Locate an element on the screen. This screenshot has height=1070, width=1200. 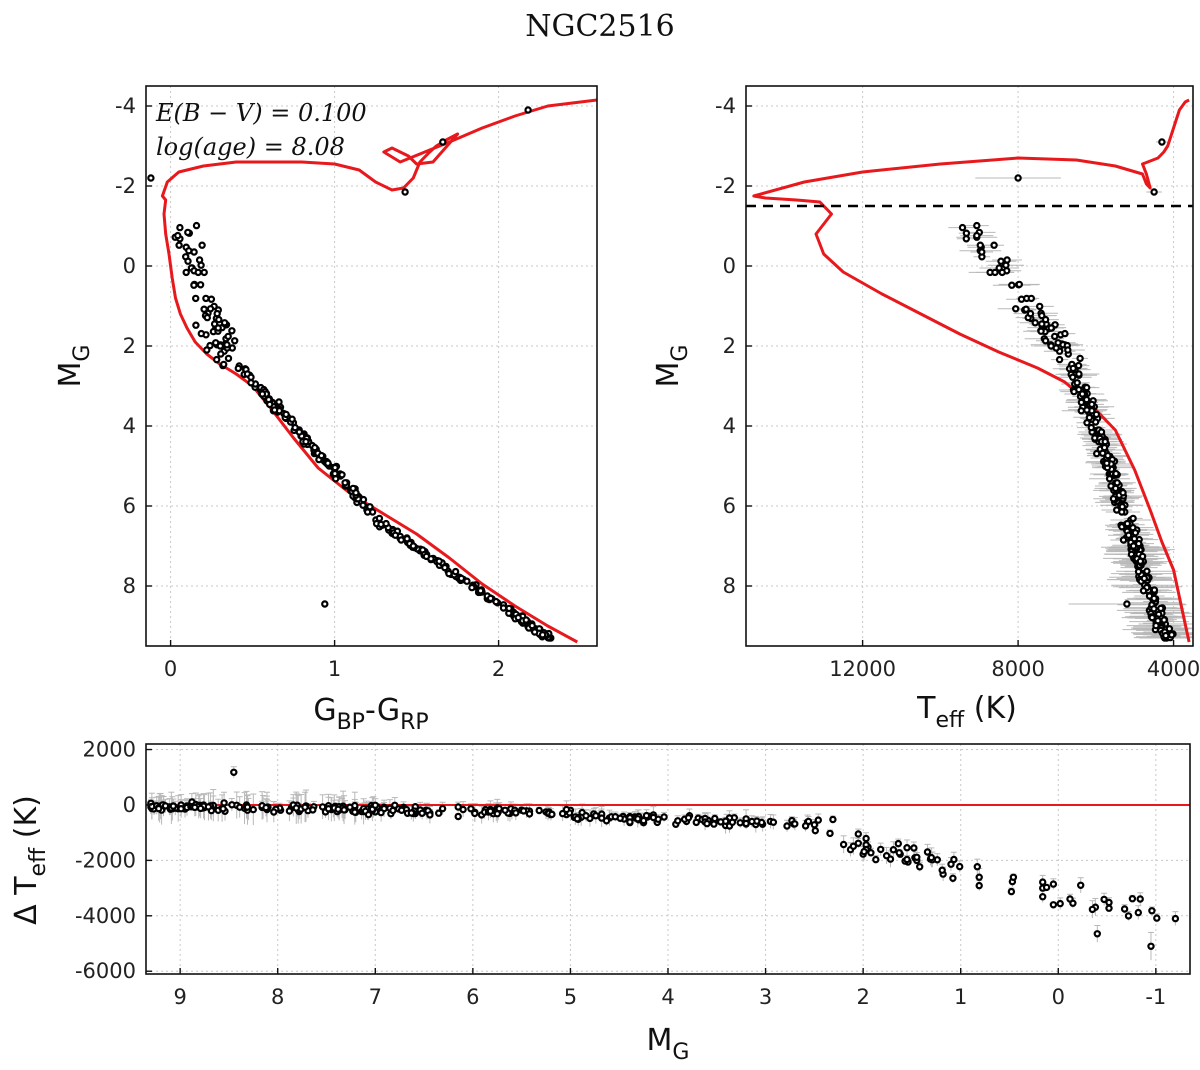
x-tick-label: 4 is located at coordinates (667, 997).